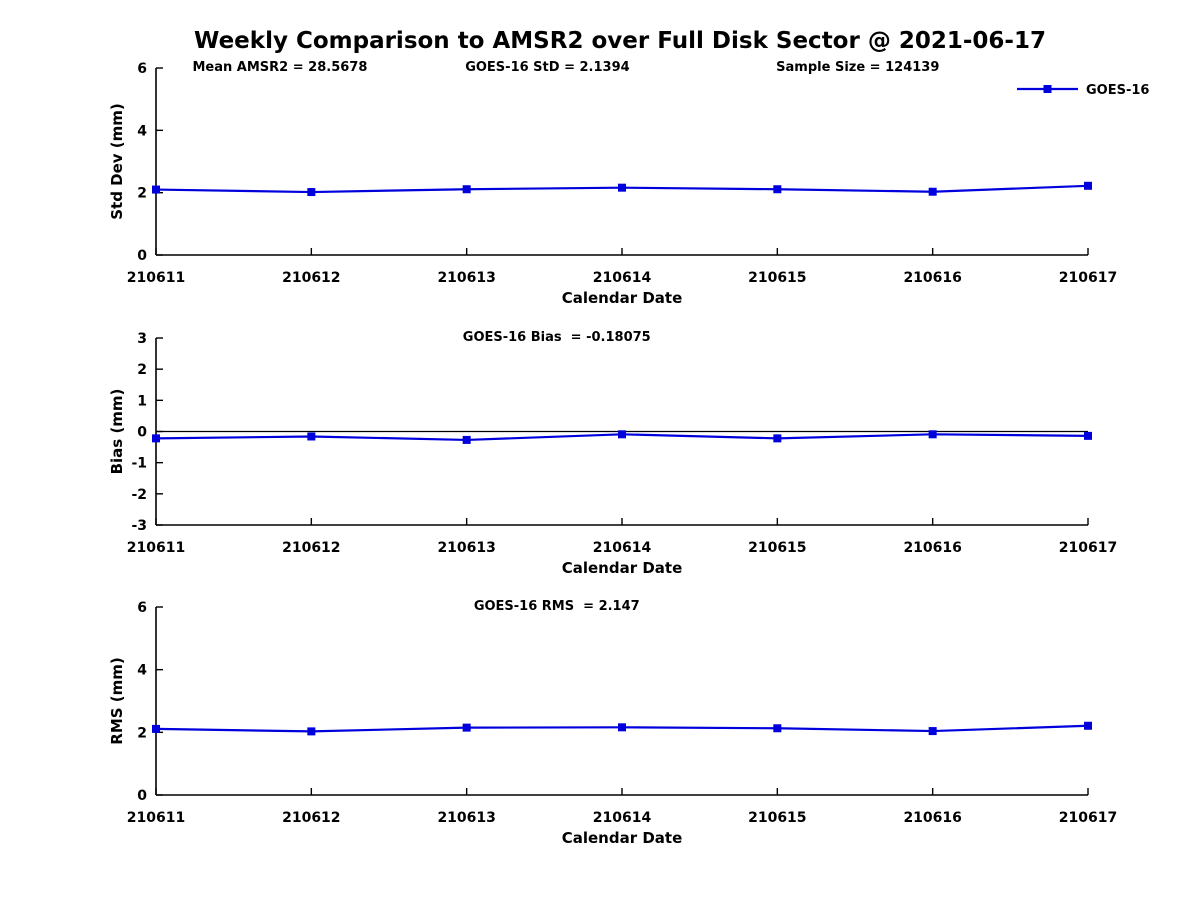  Describe the element at coordinates (142, 339) in the screenshot. I see `y-tick-label: 3` at that location.